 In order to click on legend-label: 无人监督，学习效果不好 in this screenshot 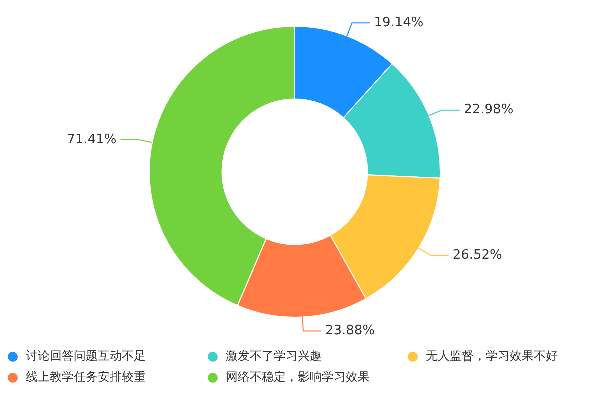, I will do `click(492, 356)`.